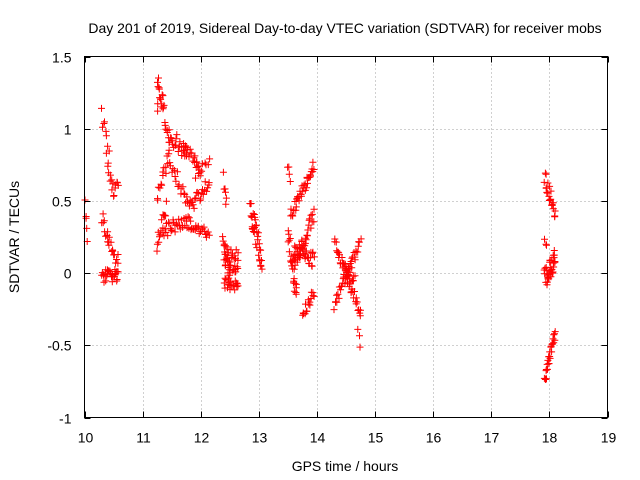 This screenshot has width=640, height=480. I want to click on y-tick-label: 0.5, so click(62, 202).